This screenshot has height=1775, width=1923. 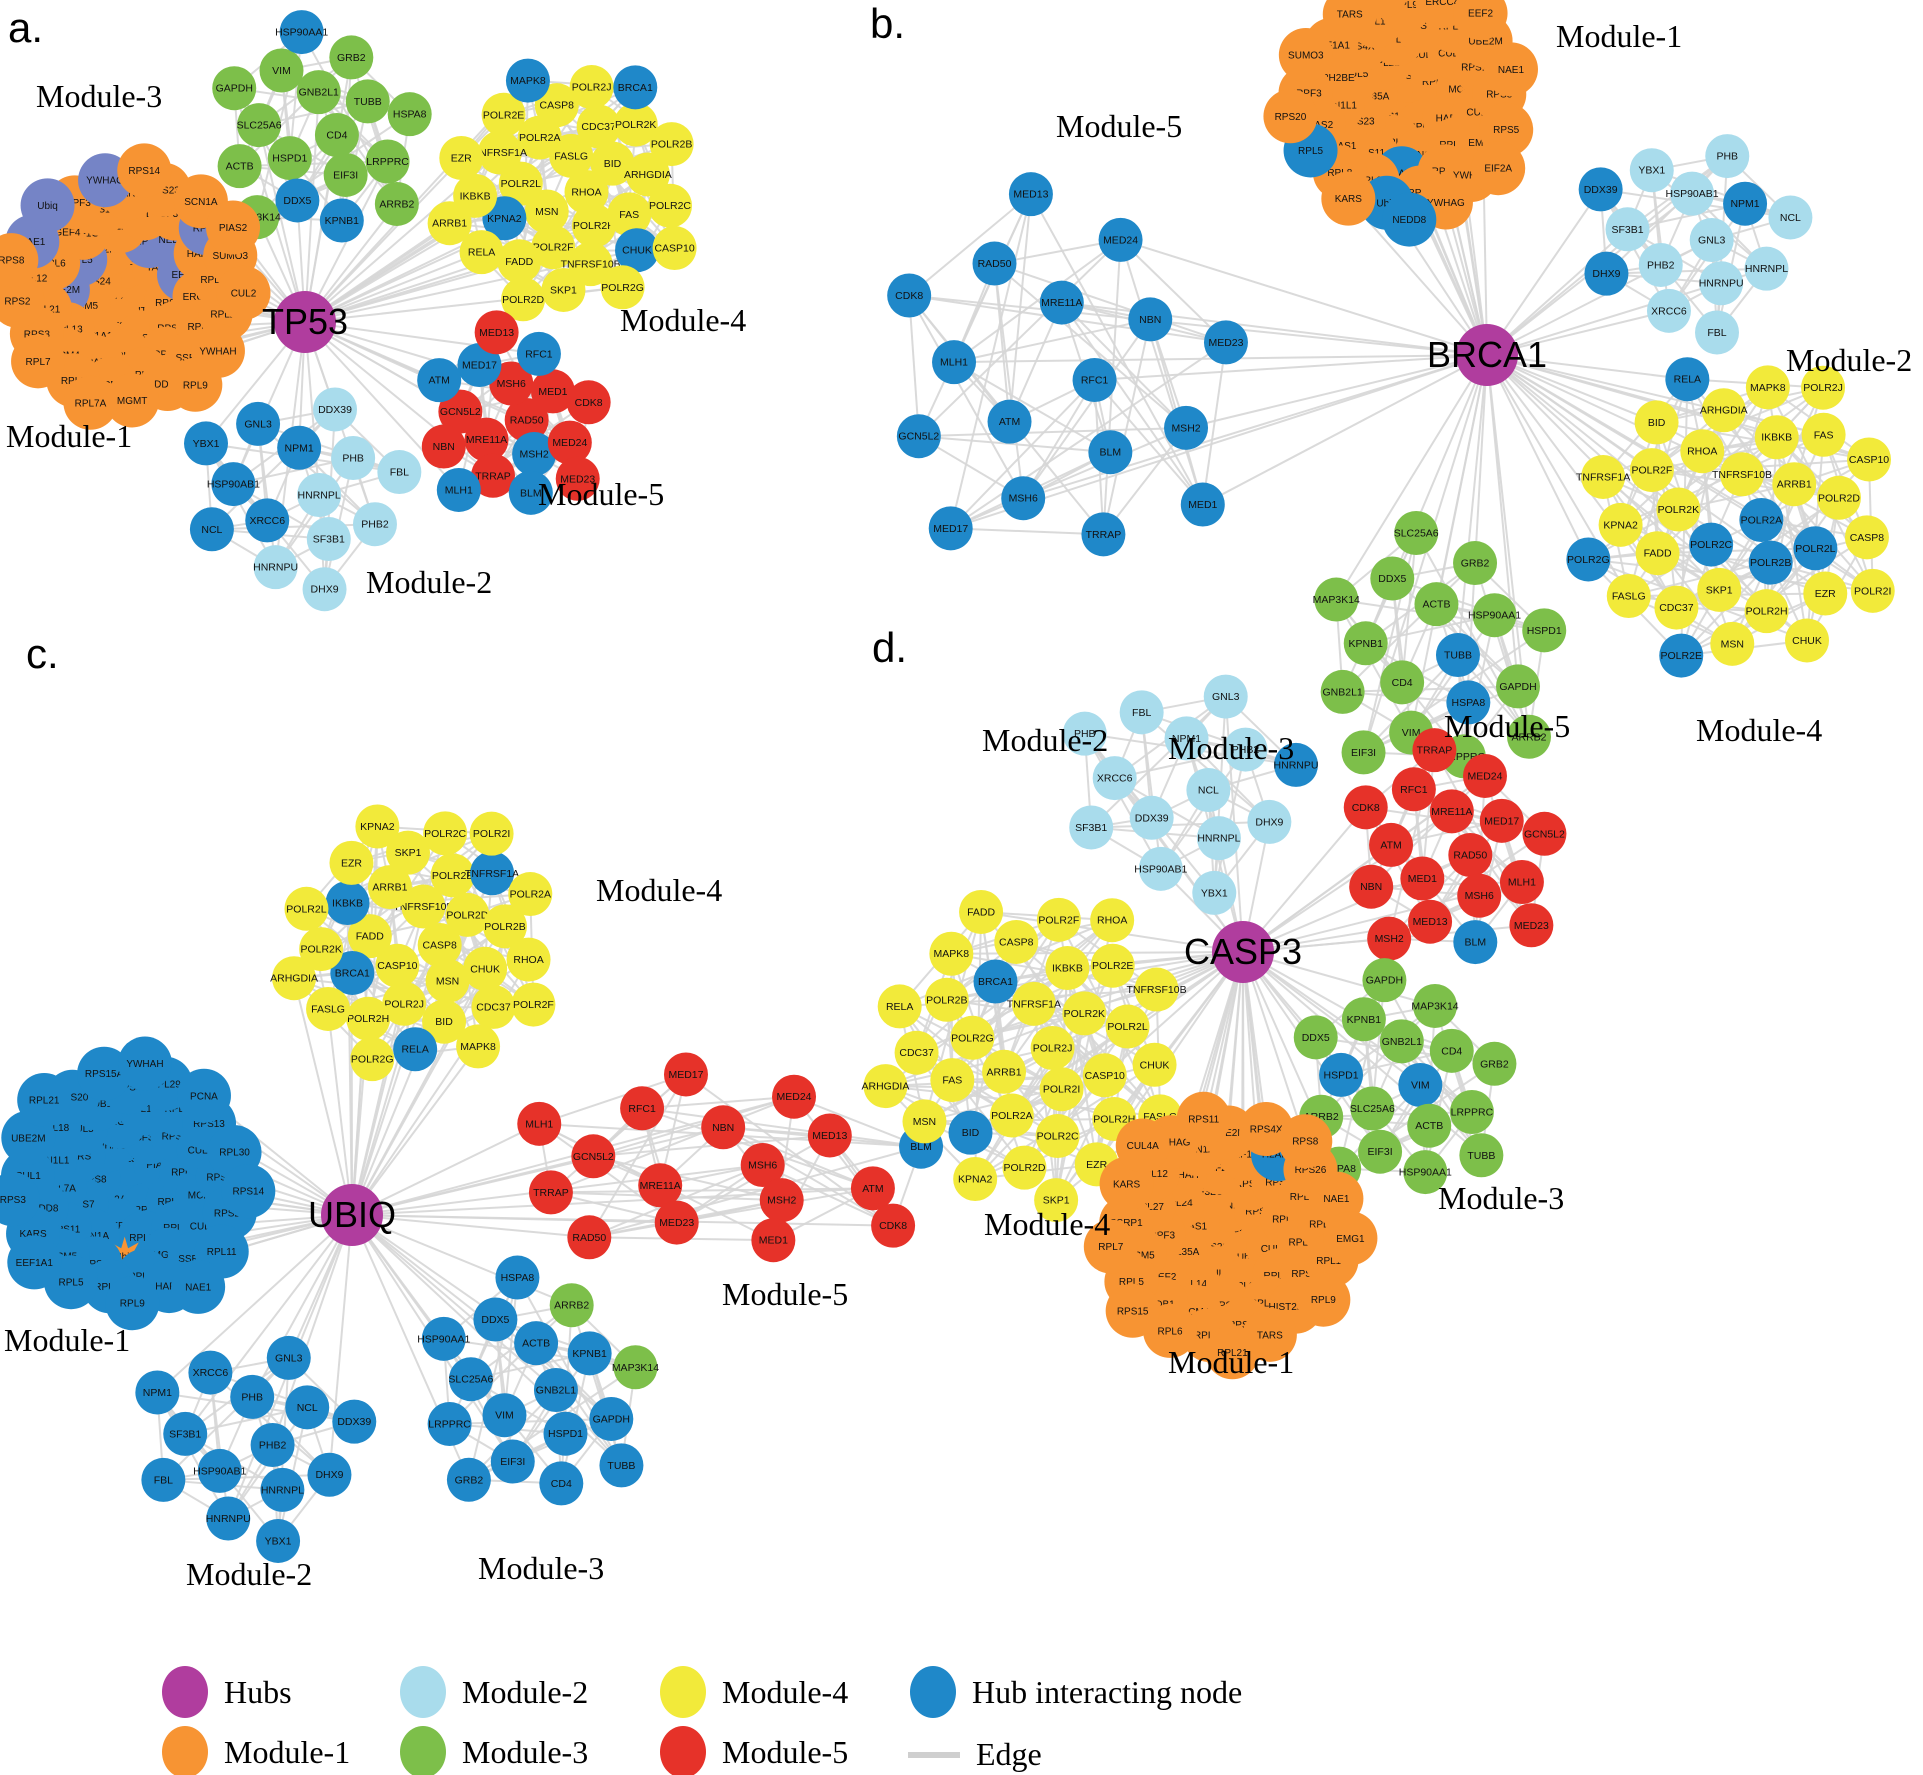 I want to click on node-label: RPL10A, so click(x=146, y=1109).